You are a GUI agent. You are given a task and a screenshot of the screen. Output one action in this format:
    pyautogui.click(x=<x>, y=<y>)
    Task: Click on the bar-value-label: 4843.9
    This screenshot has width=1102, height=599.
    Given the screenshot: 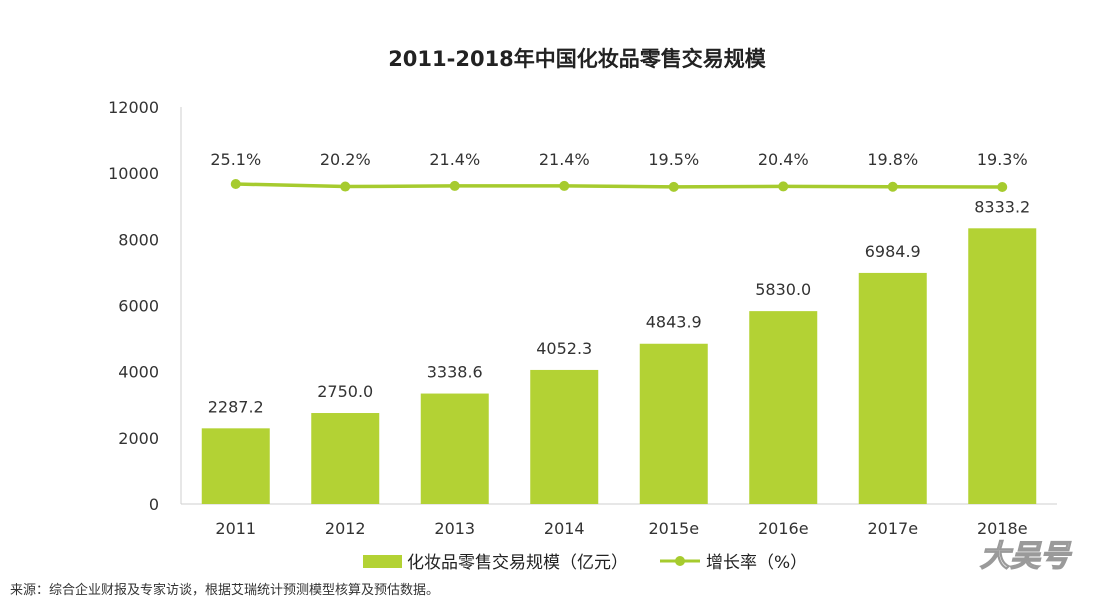 What is the action you would take?
    pyautogui.click(x=674, y=322)
    